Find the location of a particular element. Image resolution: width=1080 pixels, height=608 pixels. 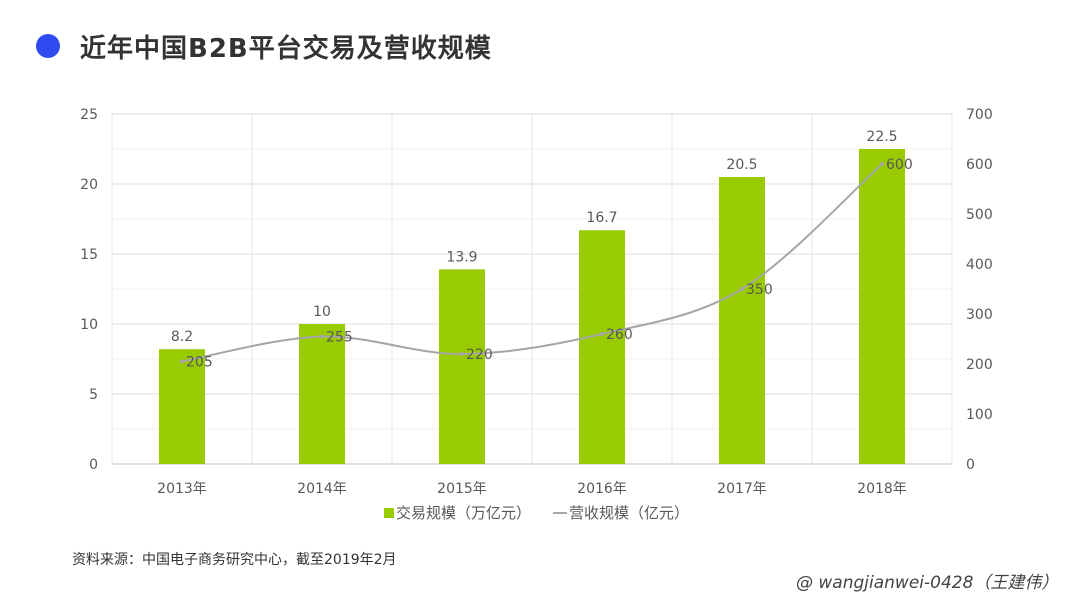

bar-data-label: 8.2 is located at coordinates (182, 337).